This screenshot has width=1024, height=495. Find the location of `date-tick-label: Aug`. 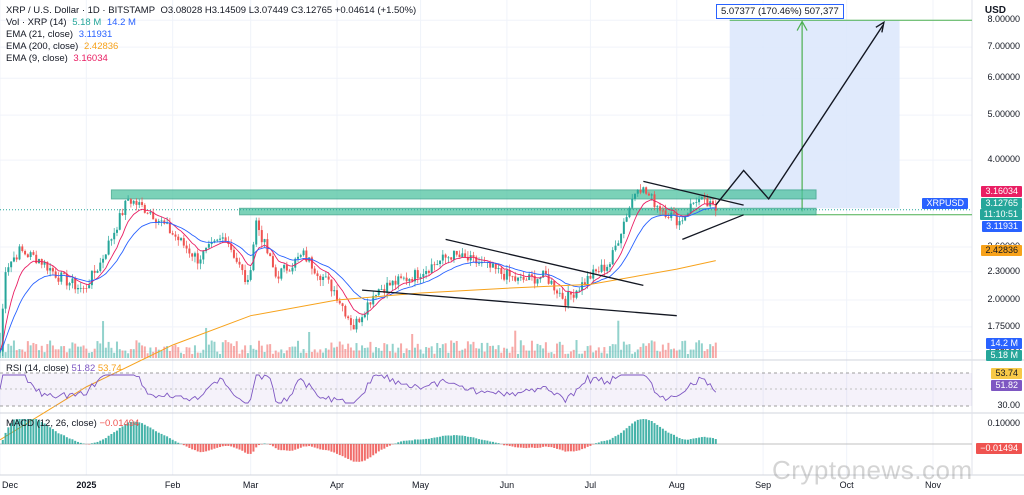

date-tick-label: Aug is located at coordinates (676, 485).